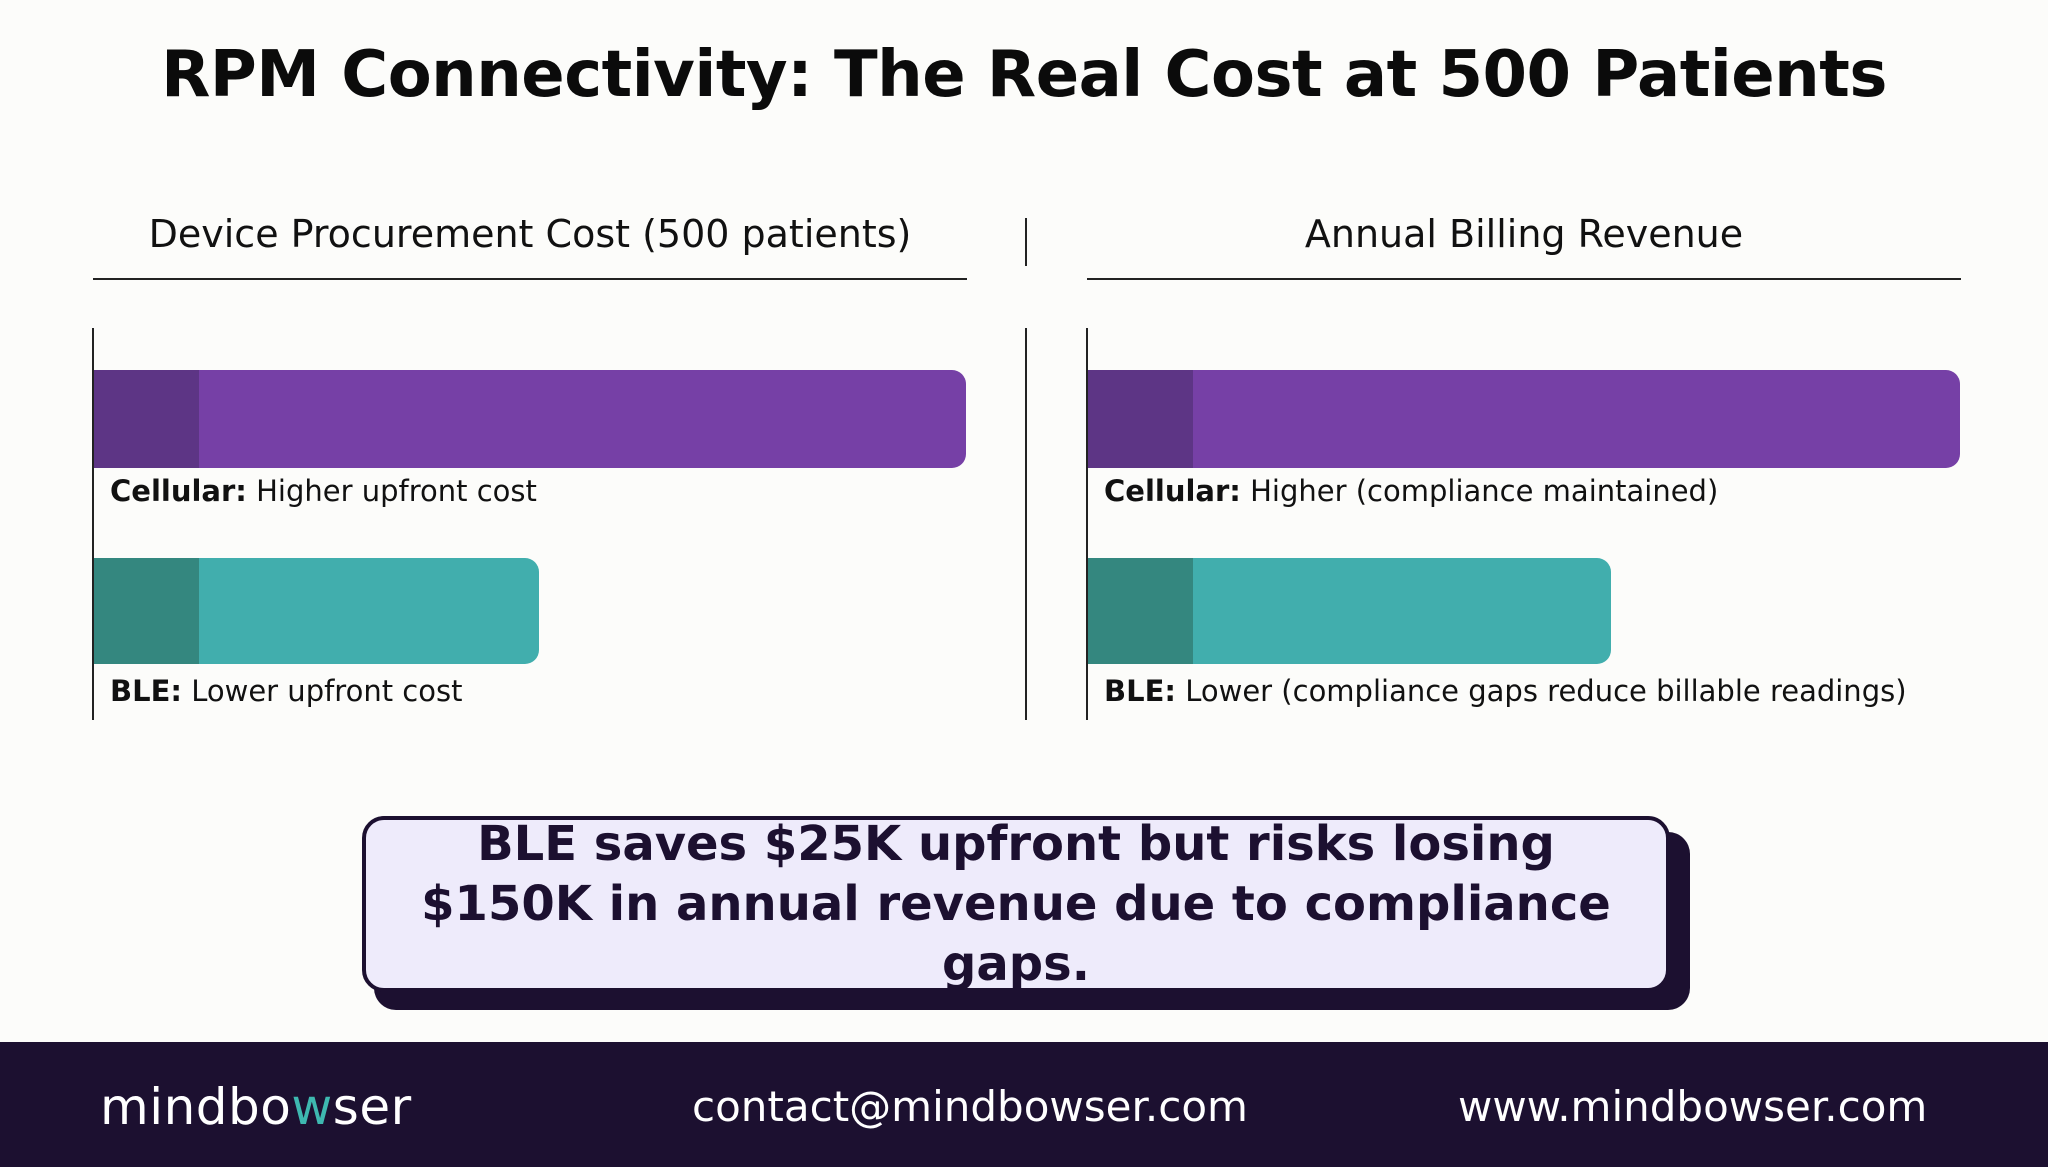 The image size is (2048, 1167). What do you see at coordinates (1524, 279) in the screenshot?
I see `right-panel-rule` at bounding box center [1524, 279].